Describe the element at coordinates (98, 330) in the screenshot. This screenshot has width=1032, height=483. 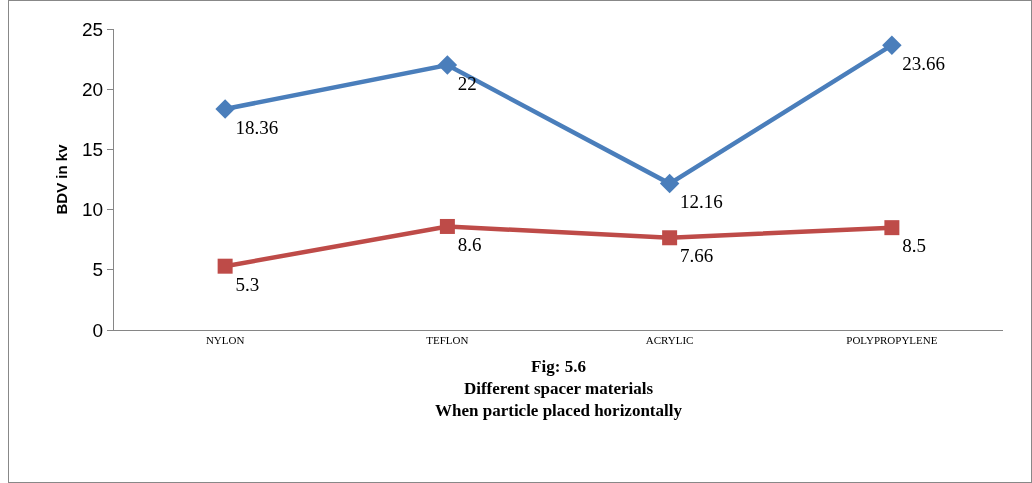
I see `y-tick-label: 0` at that location.